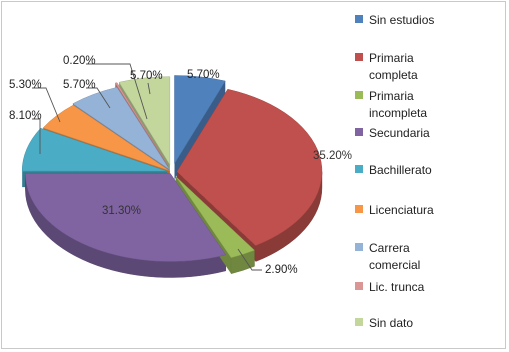  I want to click on data-label: 8.10%, so click(25, 116).